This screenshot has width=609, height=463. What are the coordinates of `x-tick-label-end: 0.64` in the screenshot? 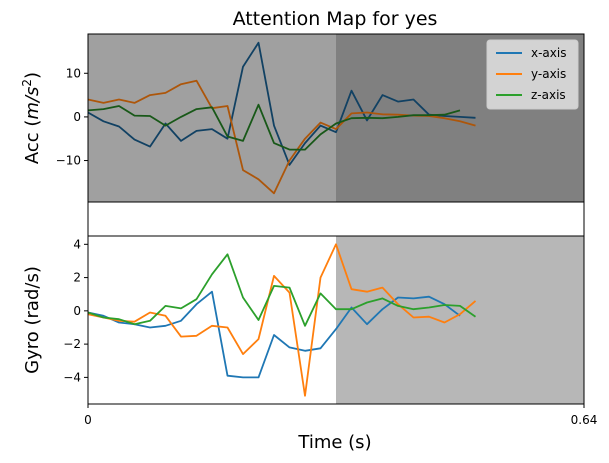 It's located at (584, 420).